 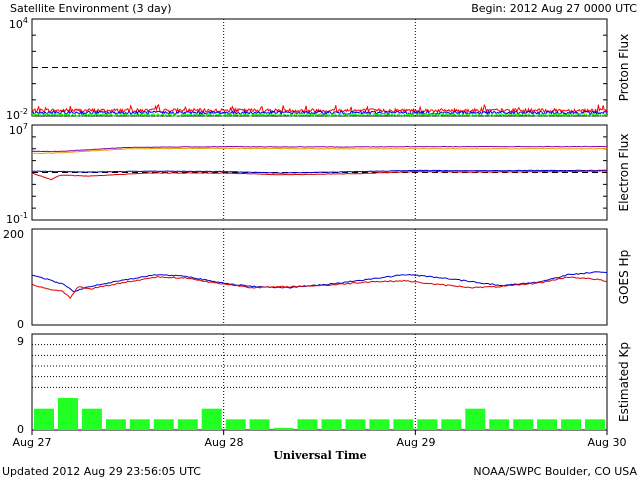 What do you see at coordinates (624, 382) in the screenshot?
I see `estimated-kp-ylabel: Estimated Kp` at bounding box center [624, 382].